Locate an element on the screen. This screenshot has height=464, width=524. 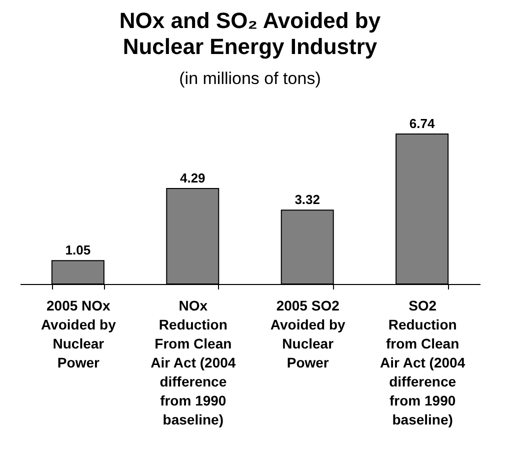
data-label: 1.05 is located at coordinates (78, 250).